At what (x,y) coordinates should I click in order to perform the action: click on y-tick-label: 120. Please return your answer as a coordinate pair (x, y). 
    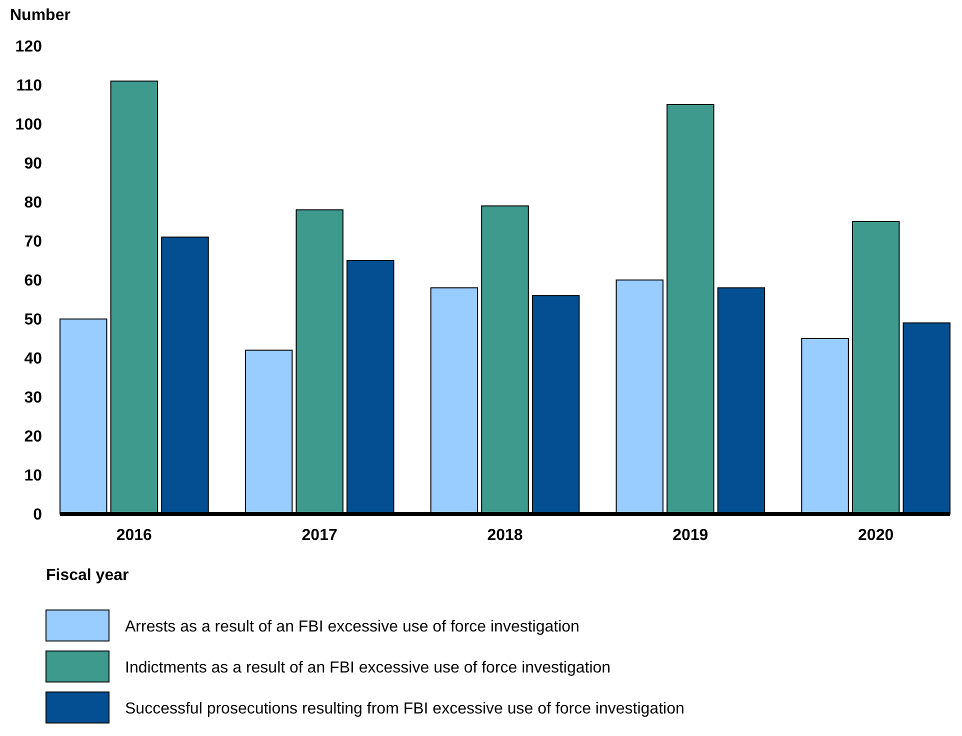
    Looking at the image, I should click on (28, 47).